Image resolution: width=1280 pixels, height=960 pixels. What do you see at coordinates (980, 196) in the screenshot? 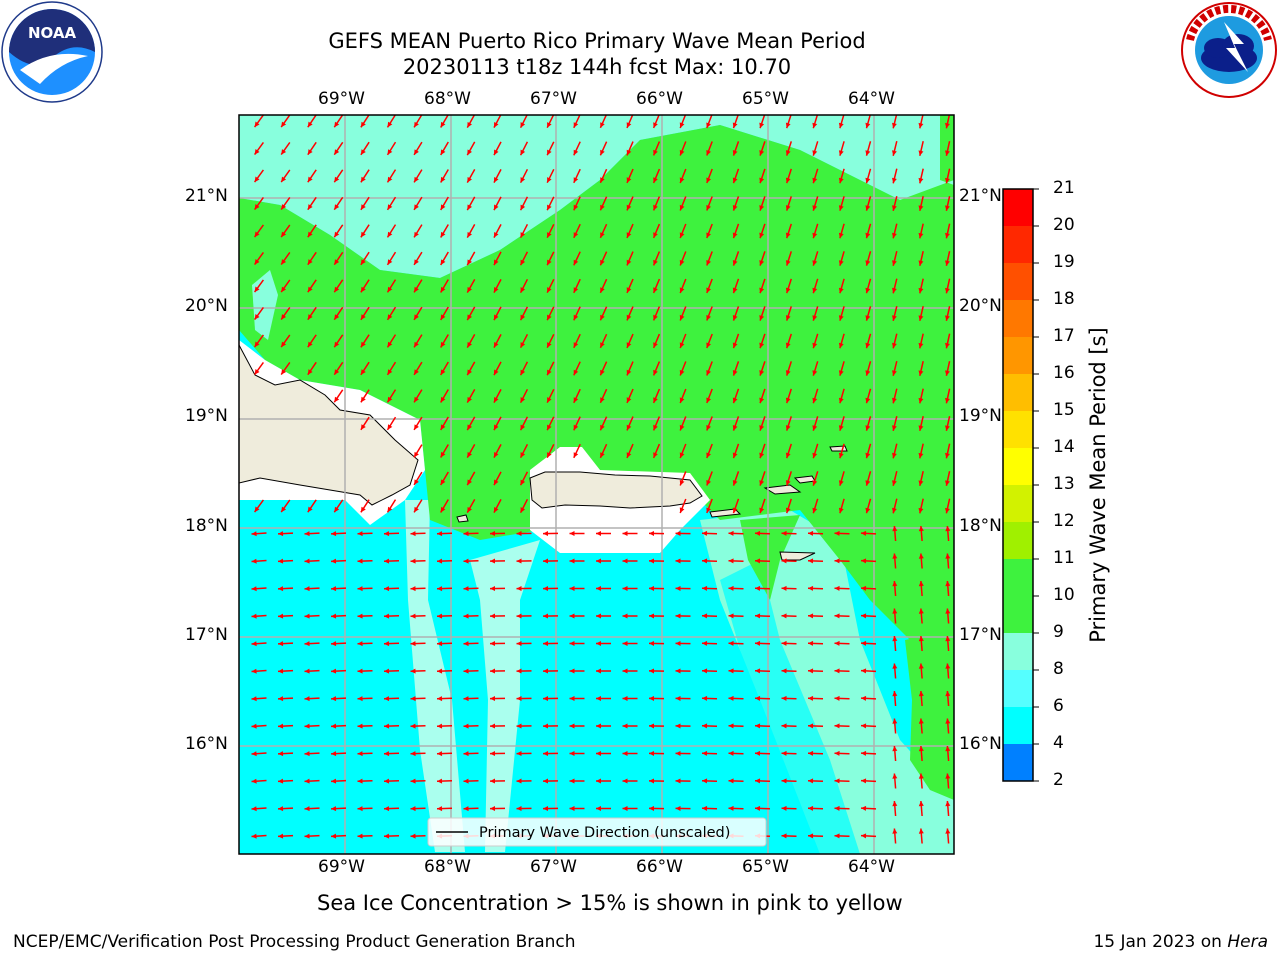
I see `lat-label-right: 21°N` at bounding box center [980, 196].